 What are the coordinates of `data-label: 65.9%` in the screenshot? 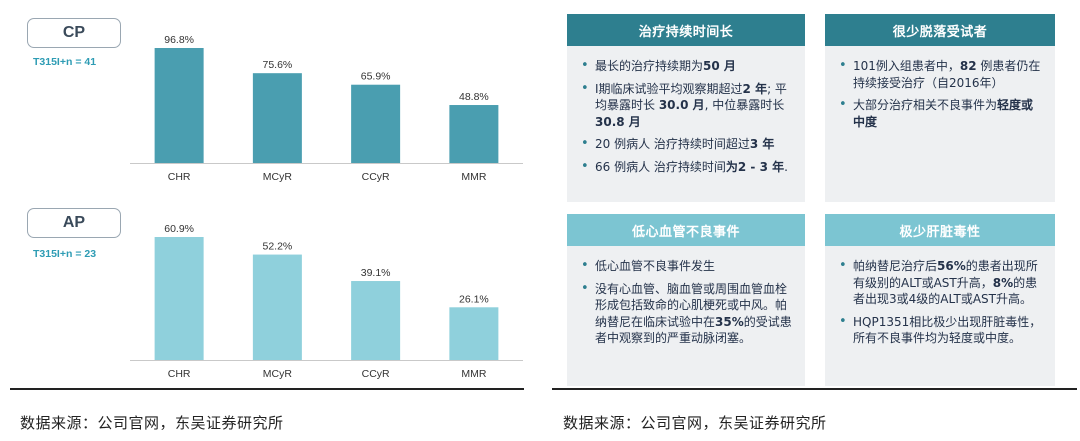 It's located at (376, 77).